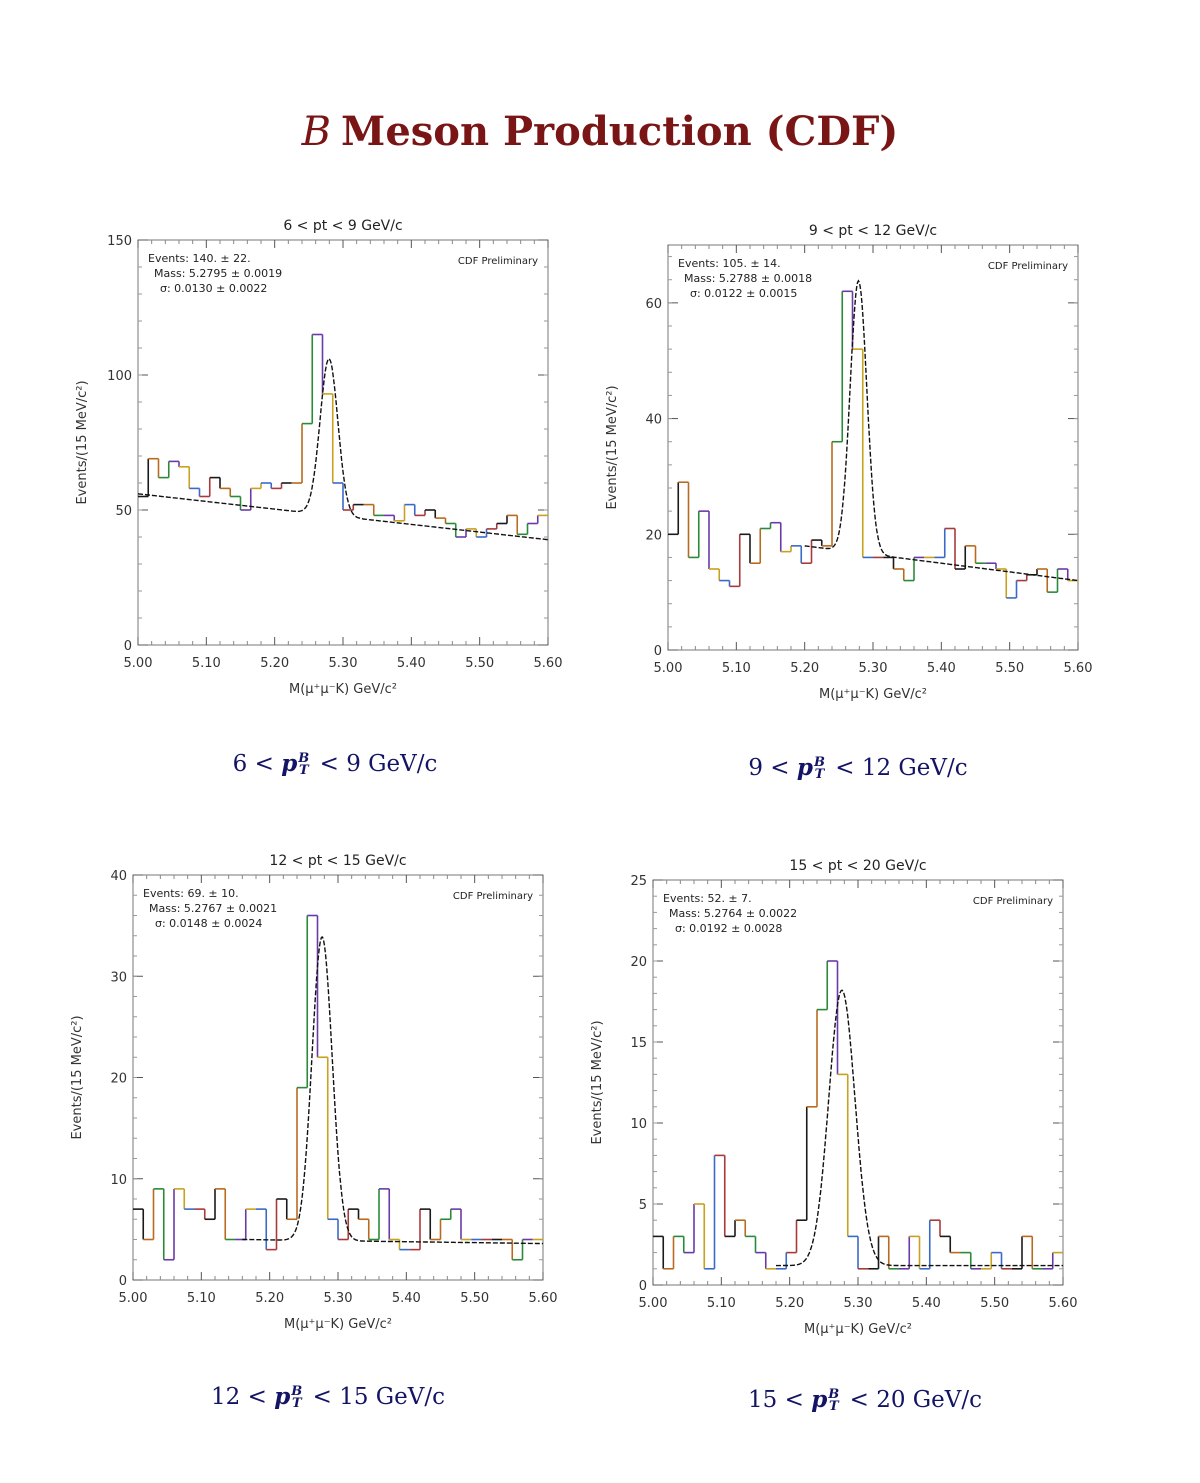  What do you see at coordinates (337, 861) in the screenshot?
I see `chart-title: 12 < pt < 15 GeV/c` at bounding box center [337, 861].